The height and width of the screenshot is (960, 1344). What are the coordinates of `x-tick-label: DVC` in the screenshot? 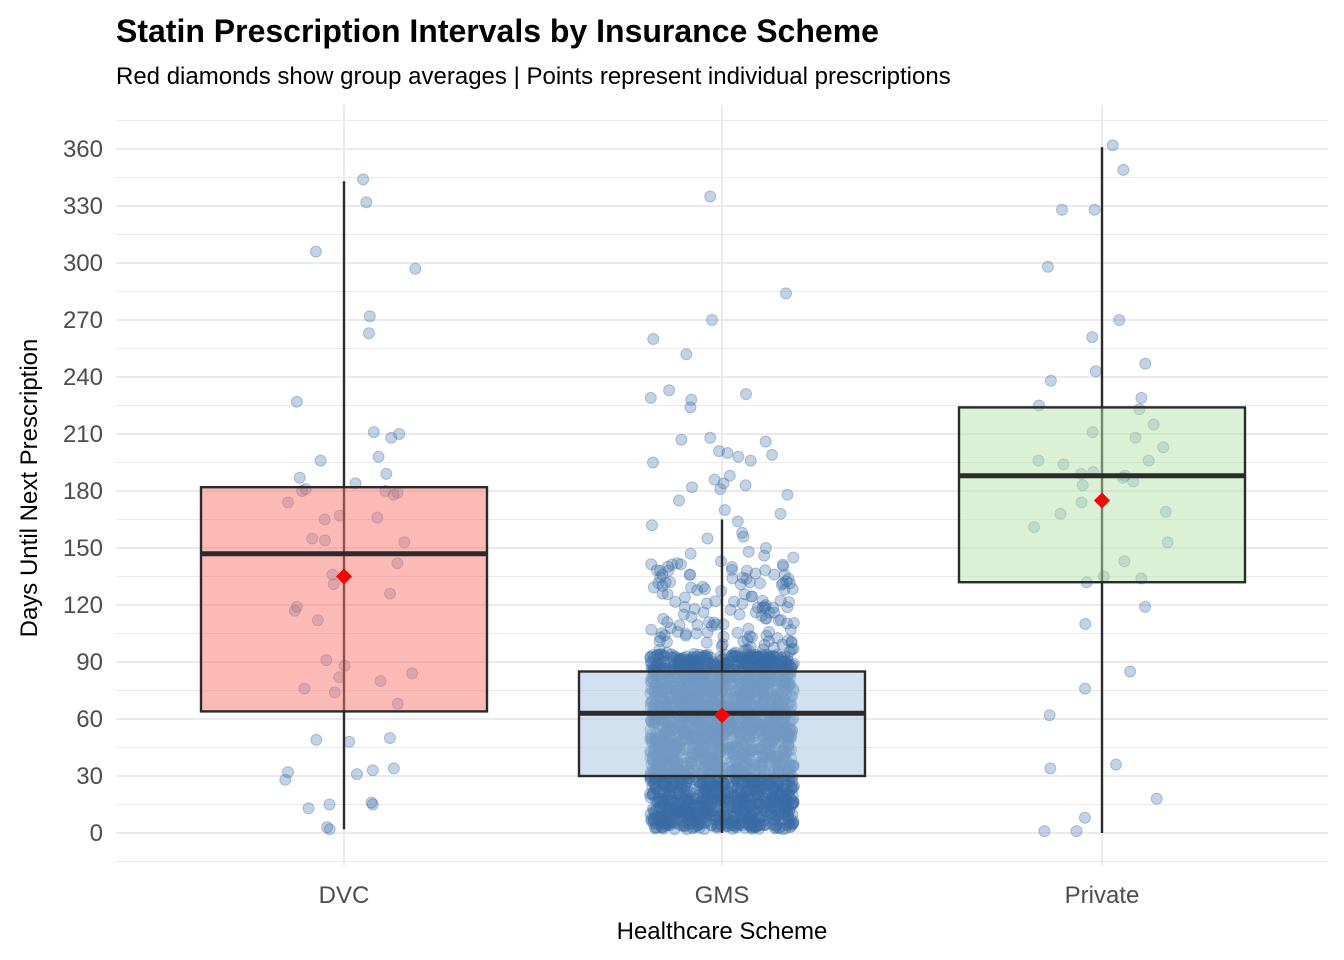 It's located at (344, 895).